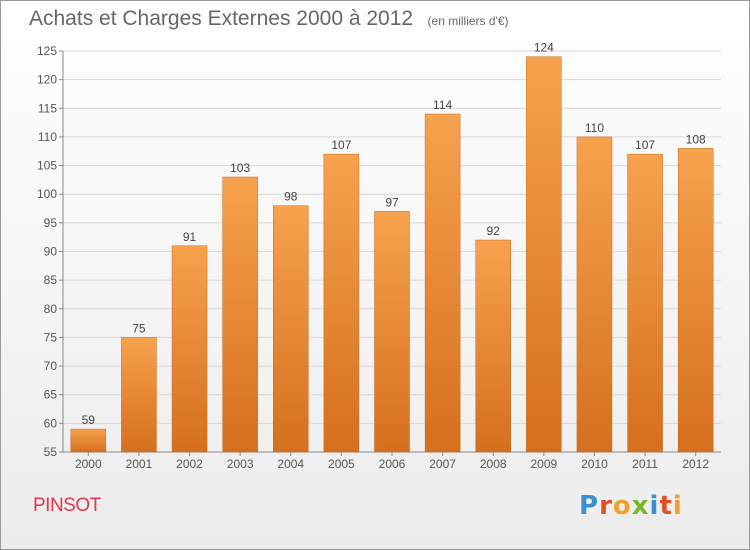 The width and height of the screenshot is (750, 550). What do you see at coordinates (493, 346) in the screenshot?
I see `bar-2008` at bounding box center [493, 346].